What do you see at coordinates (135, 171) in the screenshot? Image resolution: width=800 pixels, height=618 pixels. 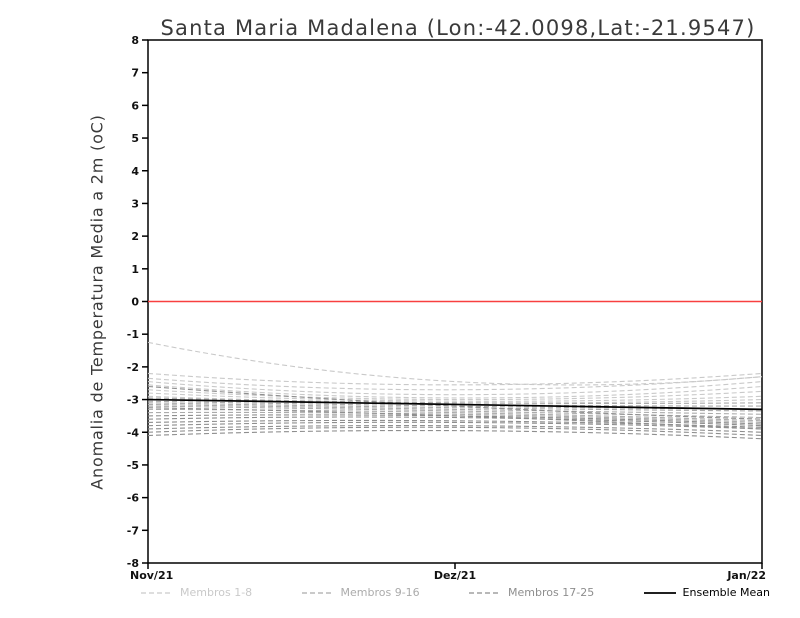 I see `svg-text: 4` at bounding box center [135, 171].